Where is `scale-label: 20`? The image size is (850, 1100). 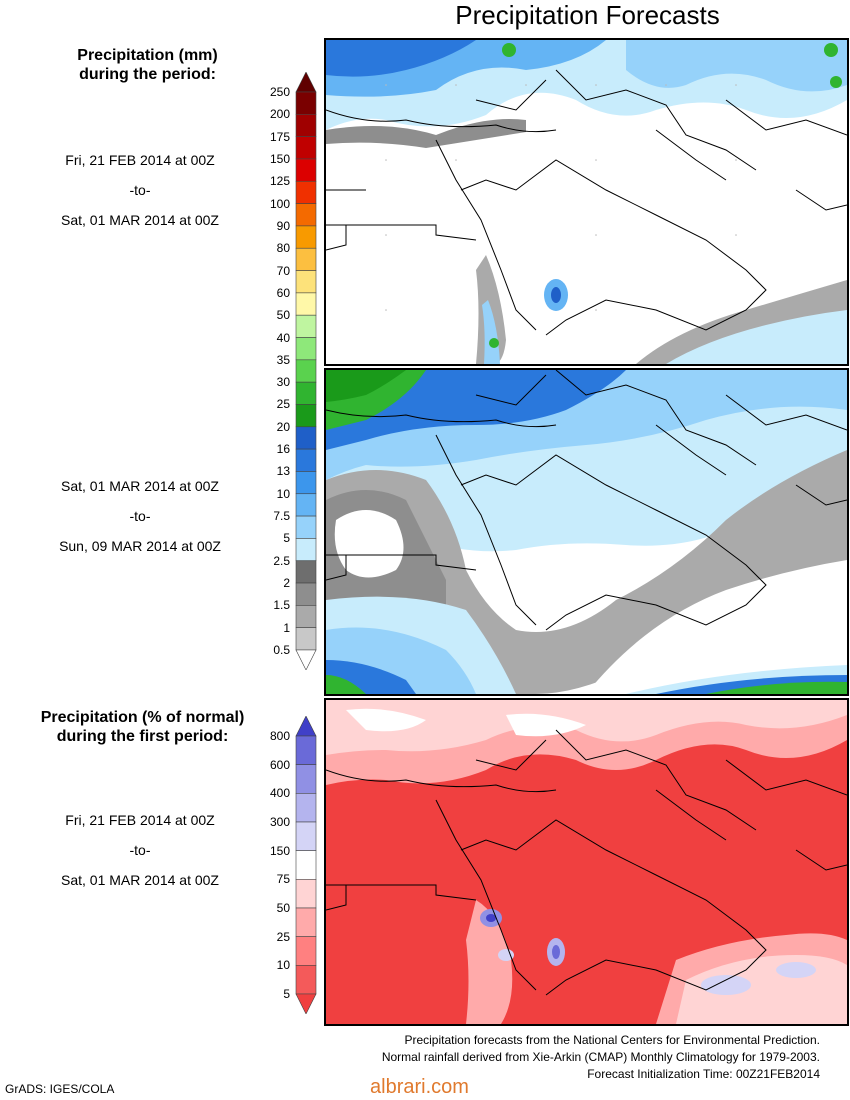 scale-label: 20 is located at coordinates (283, 426).